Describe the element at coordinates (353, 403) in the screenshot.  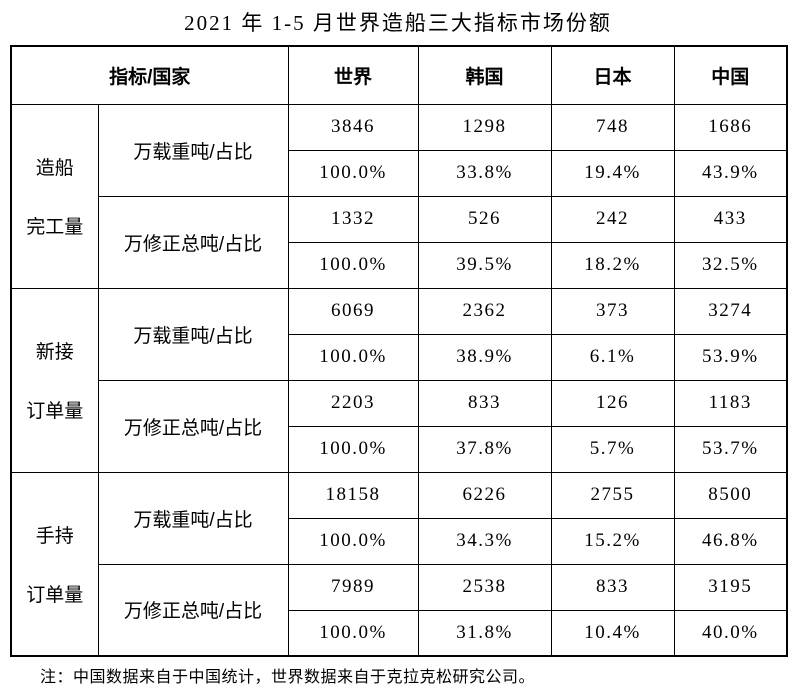
I see `value-cell-world: 2203` at that location.